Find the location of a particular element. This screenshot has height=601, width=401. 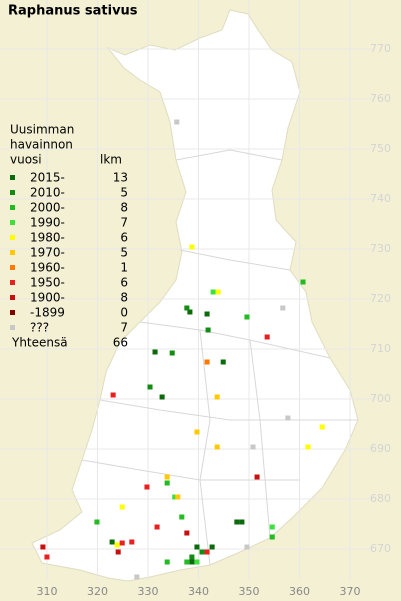

y-tick-label: 760 is located at coordinates (380, 98).